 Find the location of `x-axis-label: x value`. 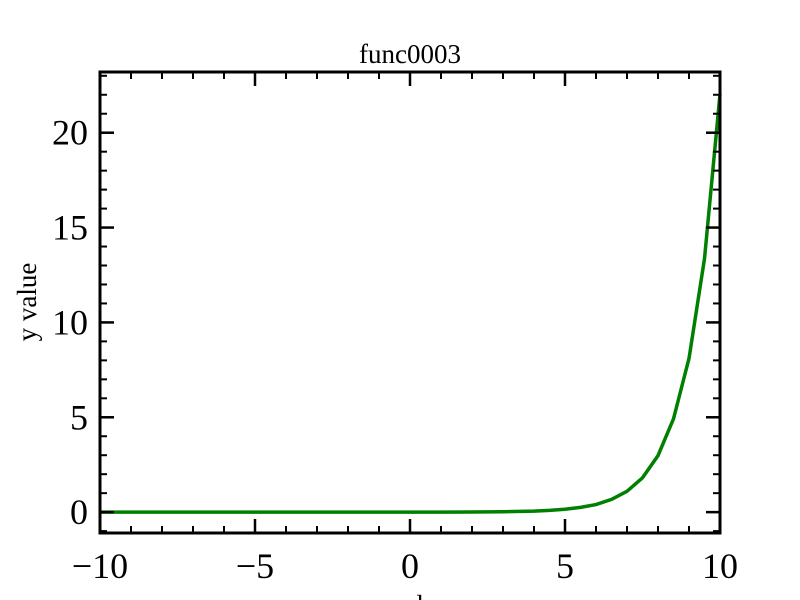

x-axis-label: x value is located at coordinates (410, 595).